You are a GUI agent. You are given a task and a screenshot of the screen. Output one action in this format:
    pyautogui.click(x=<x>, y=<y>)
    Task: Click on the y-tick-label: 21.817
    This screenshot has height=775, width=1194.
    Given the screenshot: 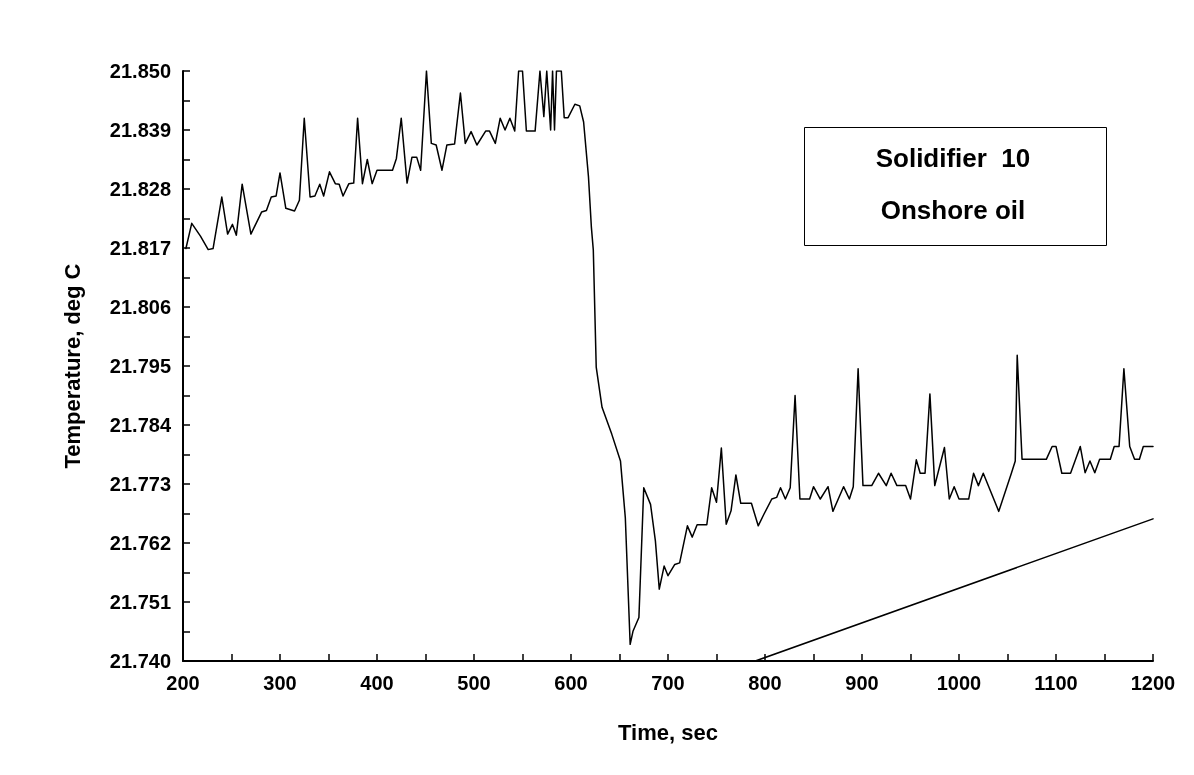 What is the action you would take?
    pyautogui.click(x=140, y=248)
    